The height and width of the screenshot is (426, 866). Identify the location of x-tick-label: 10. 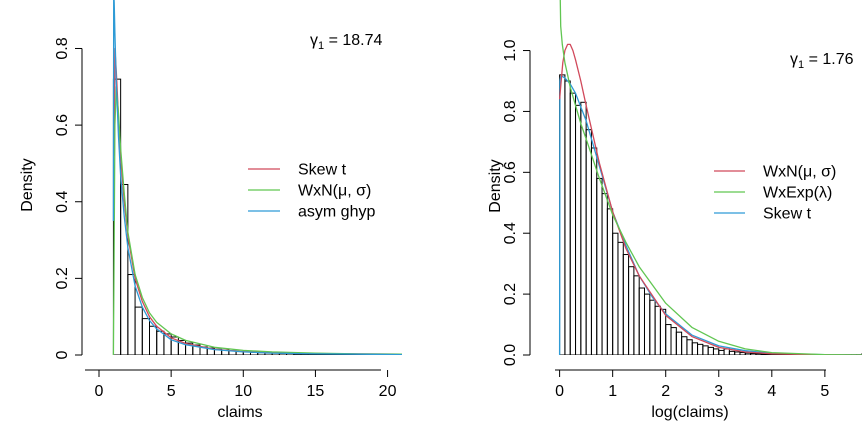
(243, 391).